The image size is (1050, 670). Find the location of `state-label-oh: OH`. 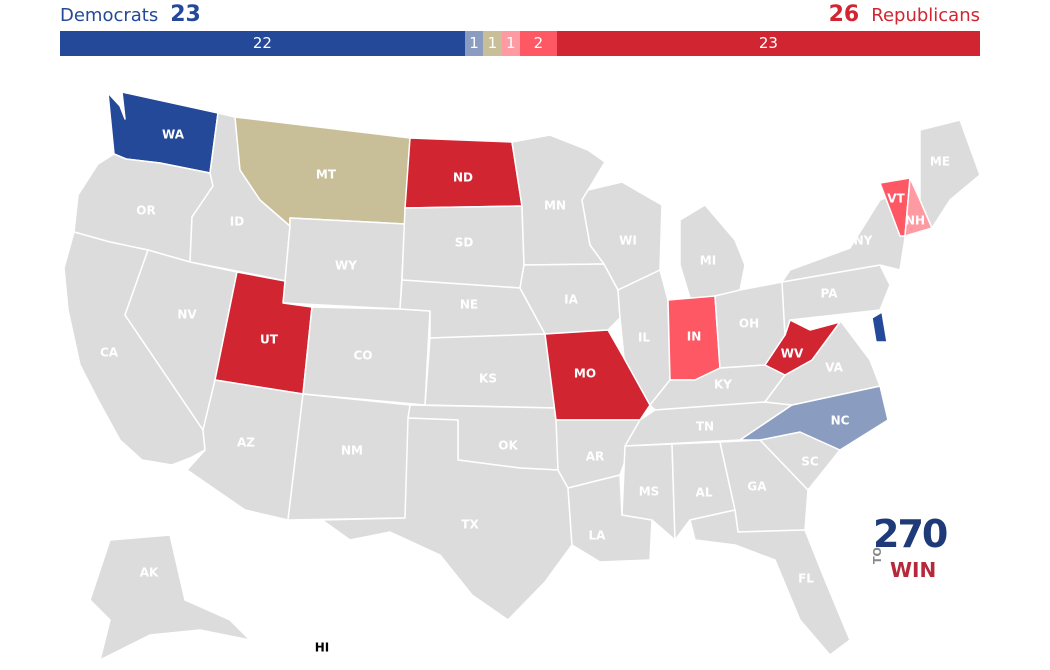

state-label-oh: OH is located at coordinates (749, 324).